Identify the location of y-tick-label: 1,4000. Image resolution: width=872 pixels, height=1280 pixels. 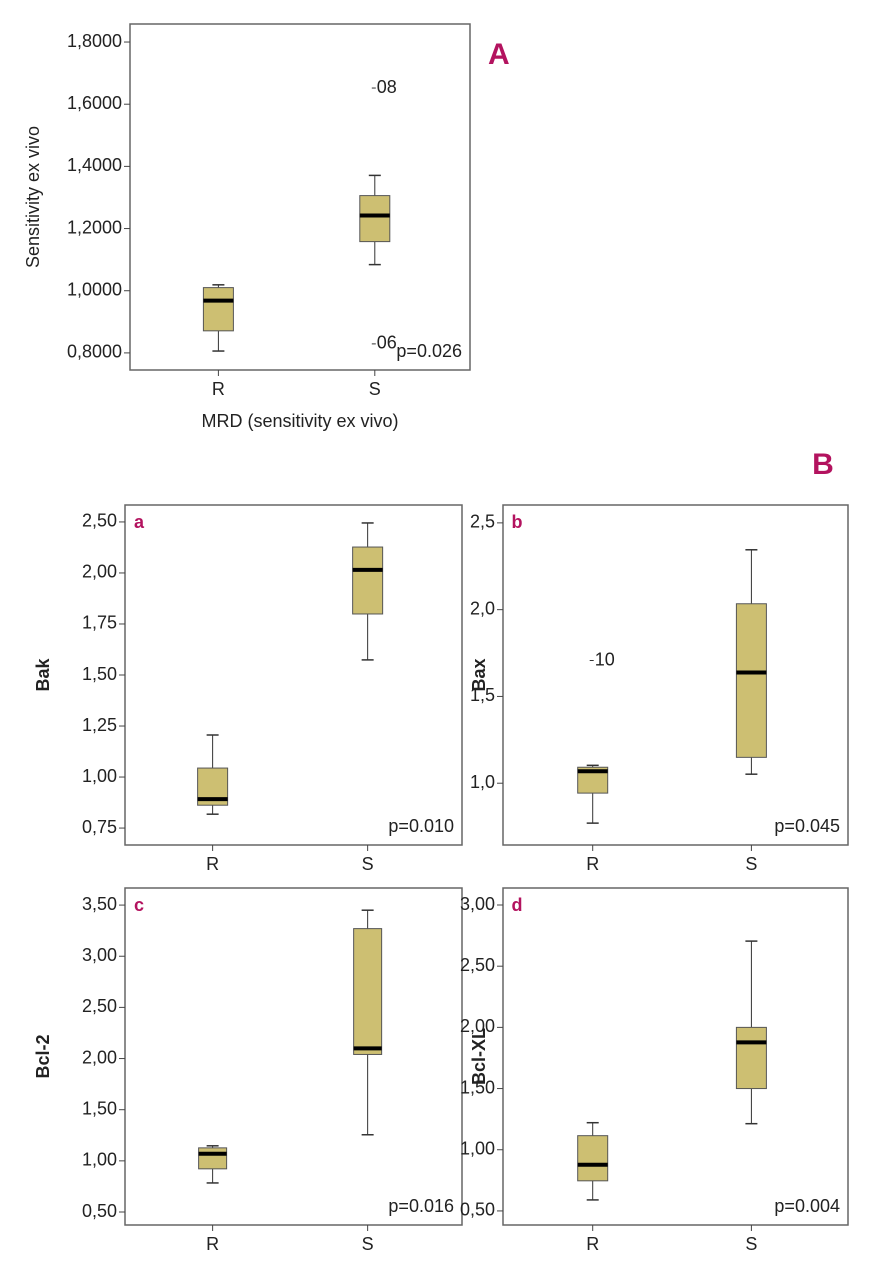
(94, 165).